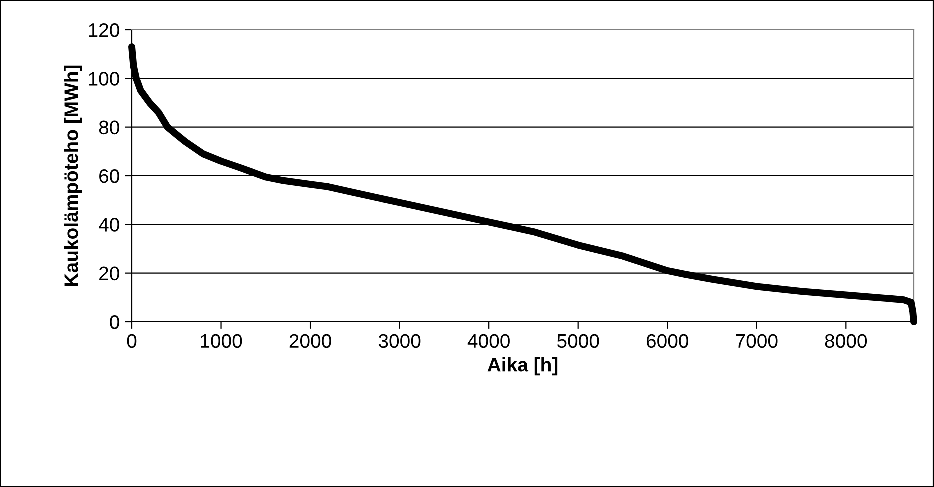  Describe the element at coordinates (399, 341) in the screenshot. I see `x-tick-label: 3000` at that location.